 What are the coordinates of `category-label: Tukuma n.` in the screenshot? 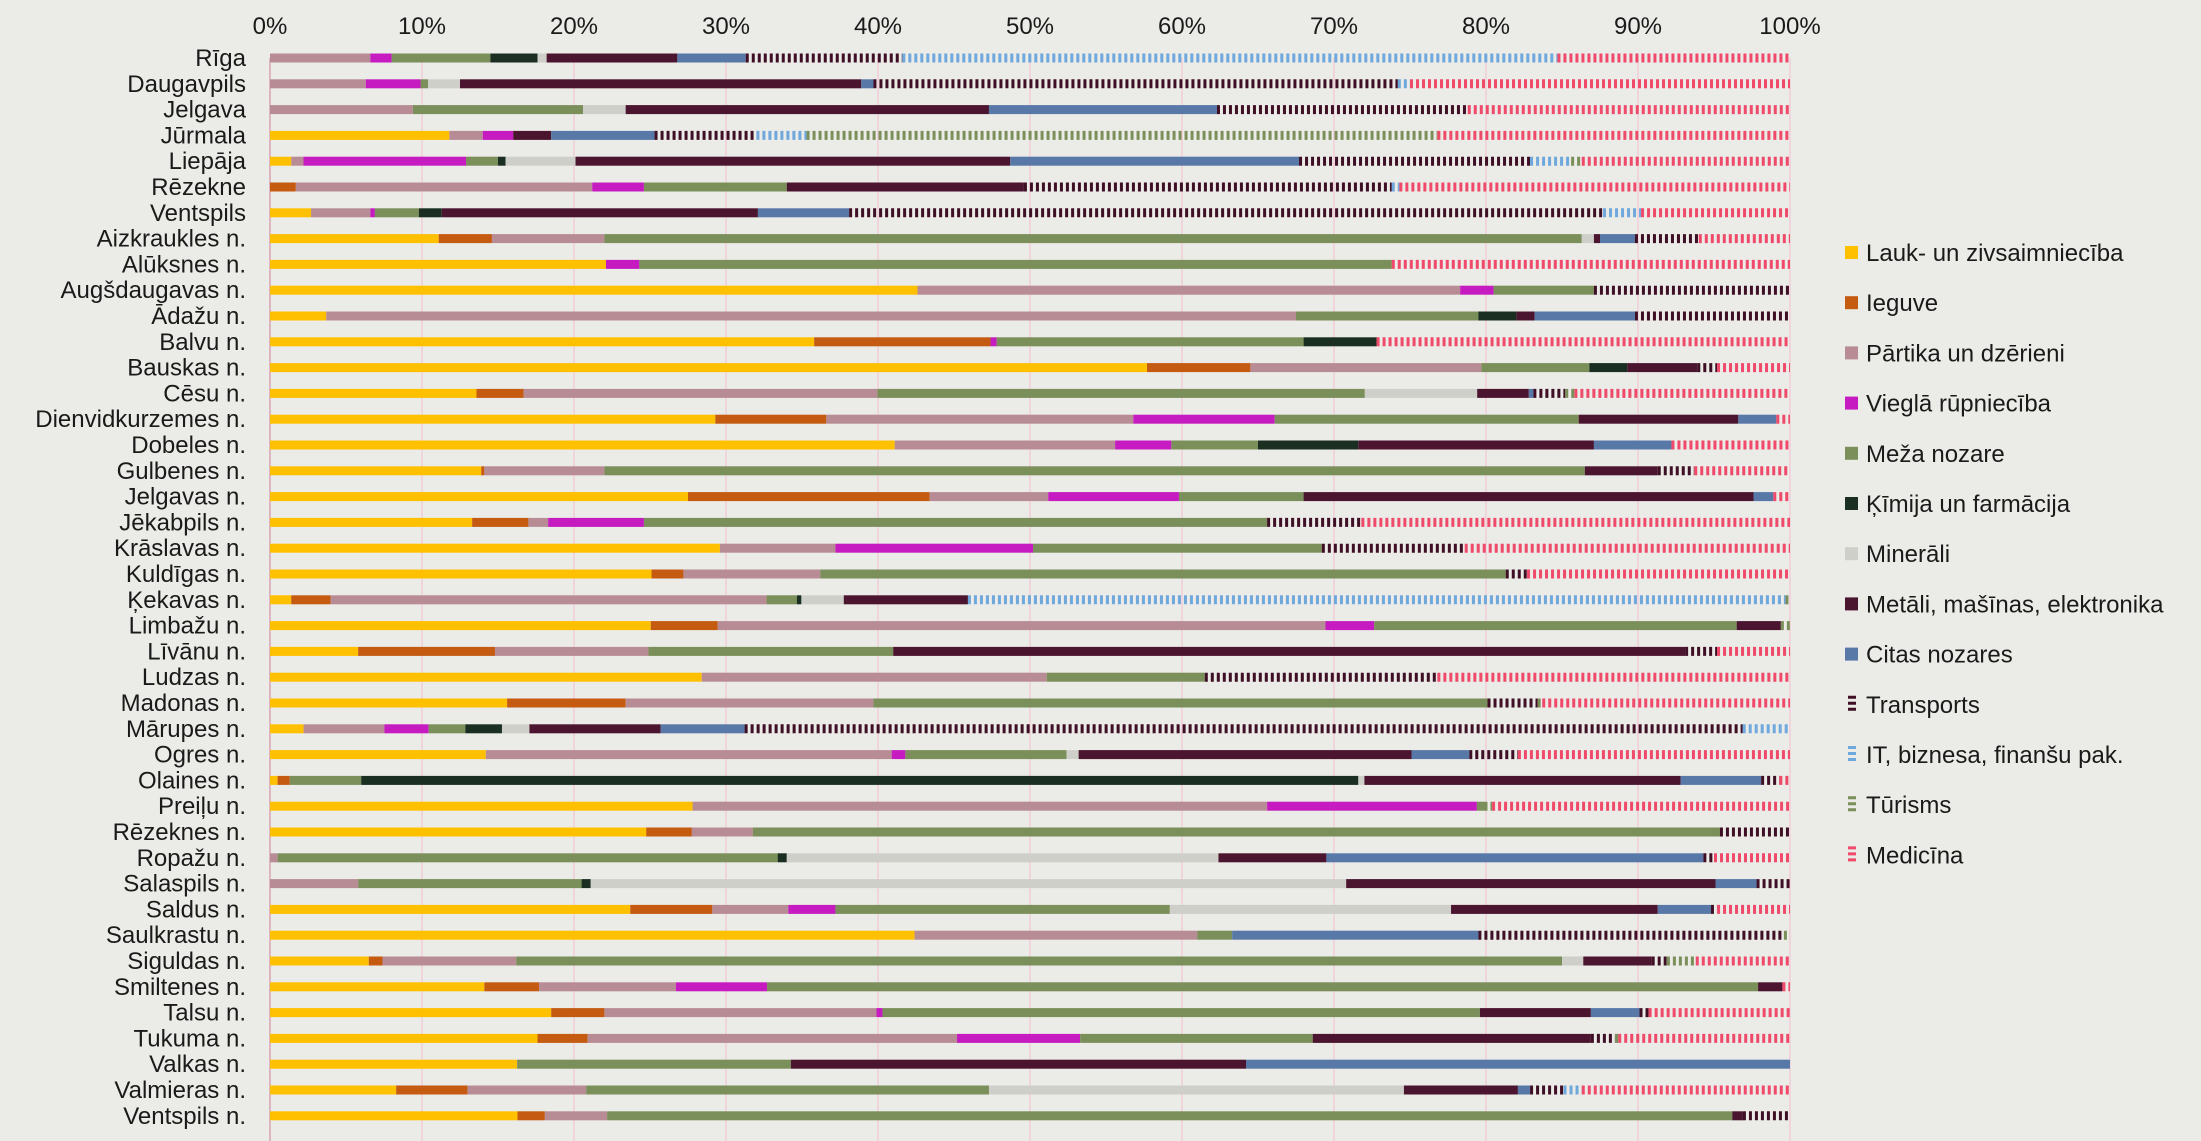 It's located at (190, 1038).